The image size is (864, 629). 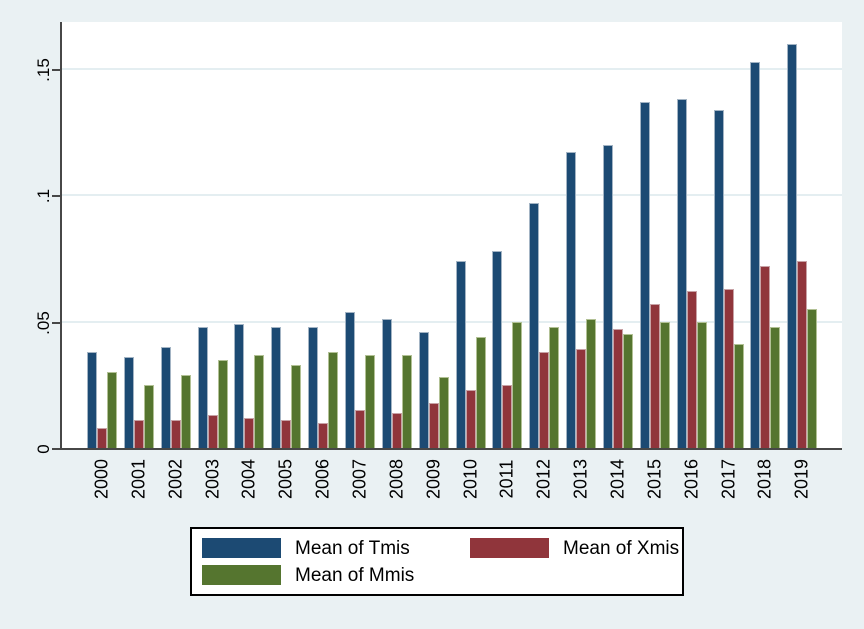 What do you see at coordinates (276, 387) in the screenshot?
I see `bar-tmis-2005` at bounding box center [276, 387].